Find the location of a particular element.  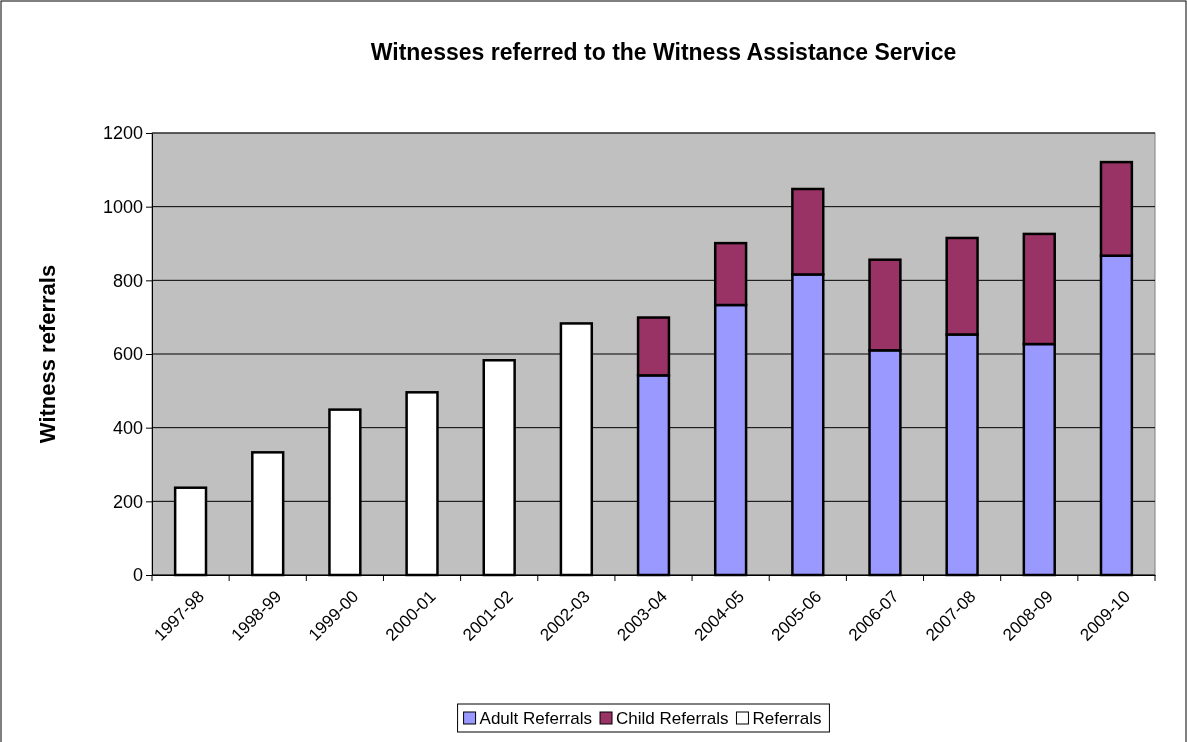

y-tick-label: 800 is located at coordinates (127, 280).